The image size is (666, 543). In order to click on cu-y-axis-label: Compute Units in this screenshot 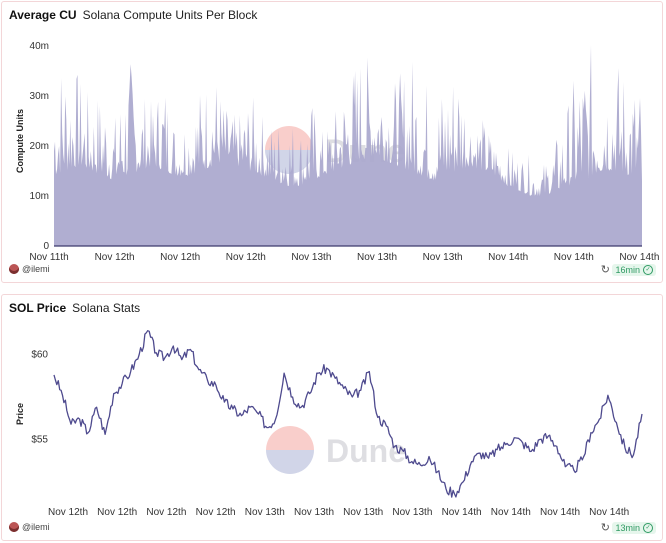, I will do `click(20, 141)`.